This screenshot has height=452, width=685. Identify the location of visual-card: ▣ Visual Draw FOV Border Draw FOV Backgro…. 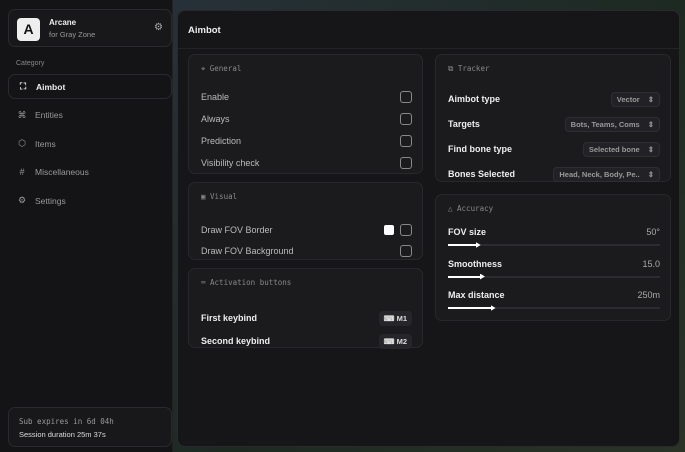
(305, 221).